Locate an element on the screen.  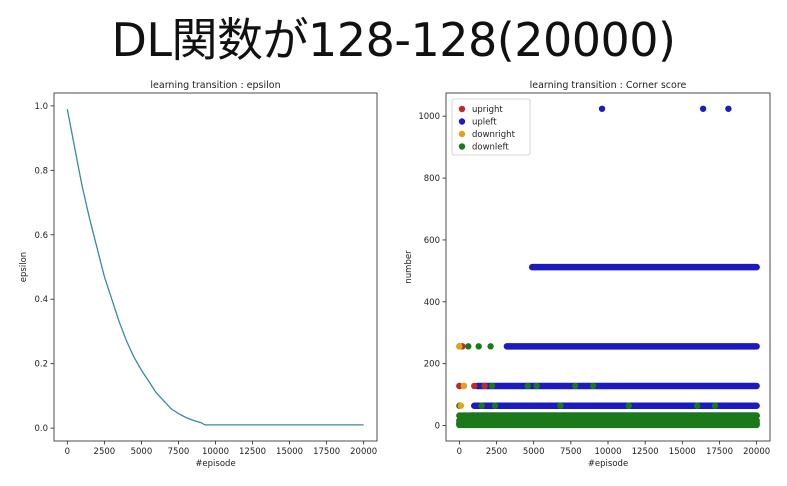
legend-marker-upright is located at coordinates (462, 109).